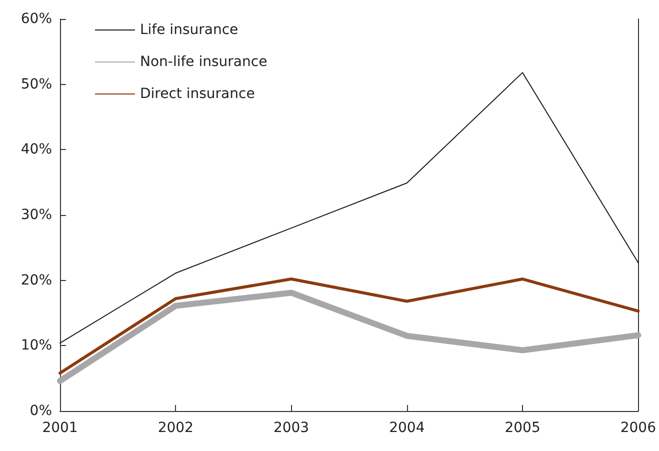 This screenshot has height=451, width=659. I want to click on x-tick-label: 2005, so click(522, 428).